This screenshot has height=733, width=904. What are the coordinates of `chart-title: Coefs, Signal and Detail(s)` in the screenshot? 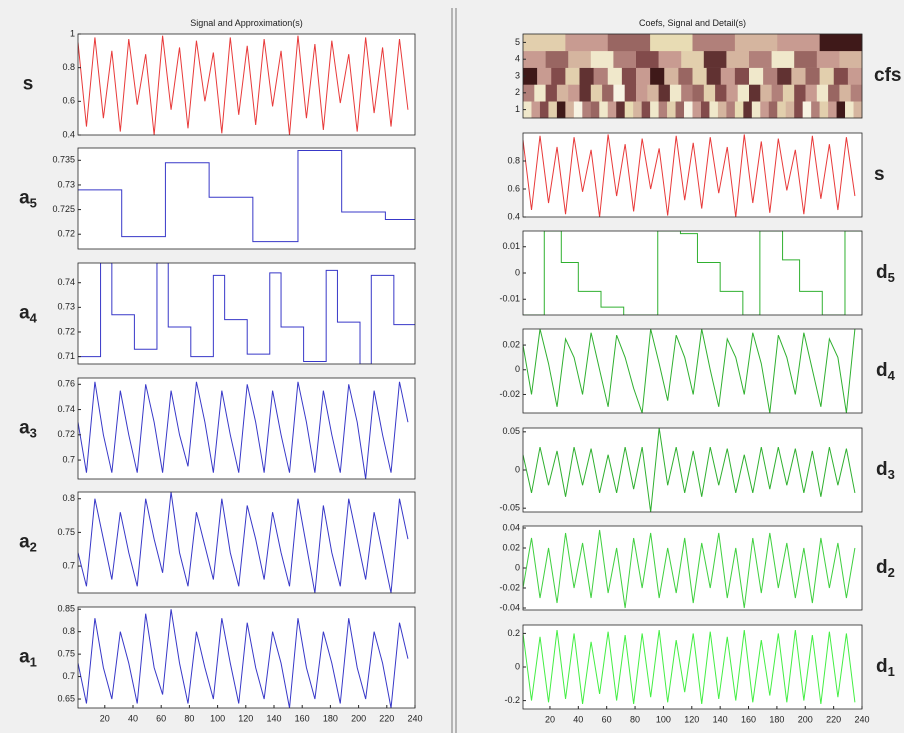 It's located at (692, 23).